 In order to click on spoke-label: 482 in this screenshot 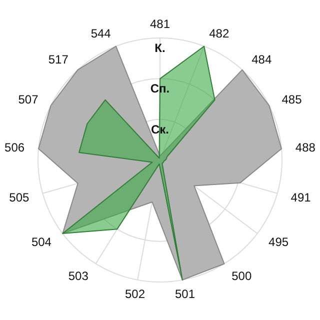, I will do `click(219, 33)`.